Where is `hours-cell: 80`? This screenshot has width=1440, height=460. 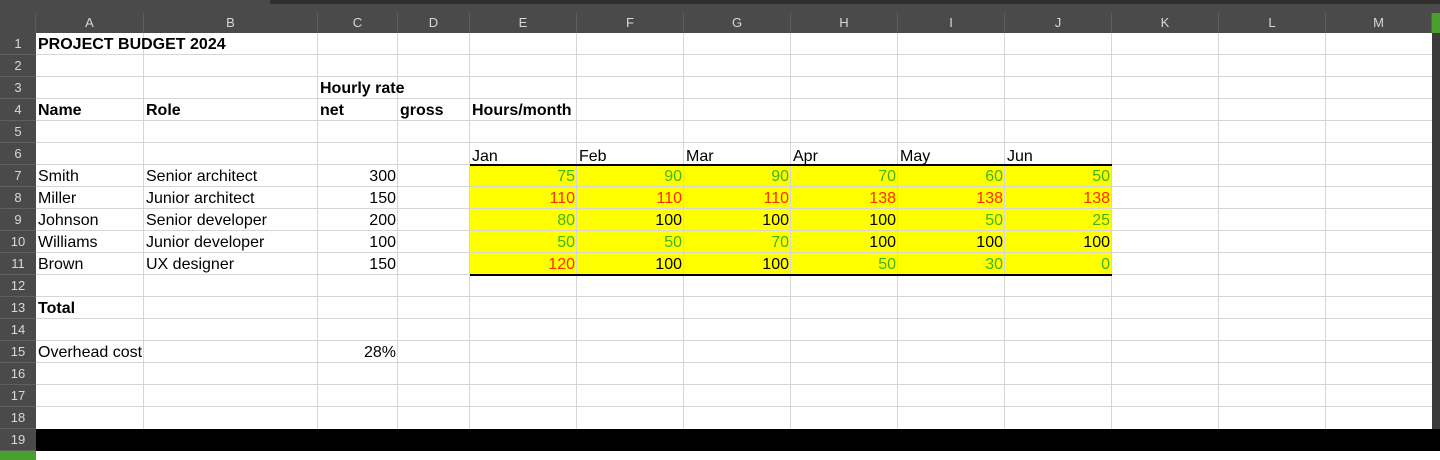 hours-cell: 80 is located at coordinates (566, 220).